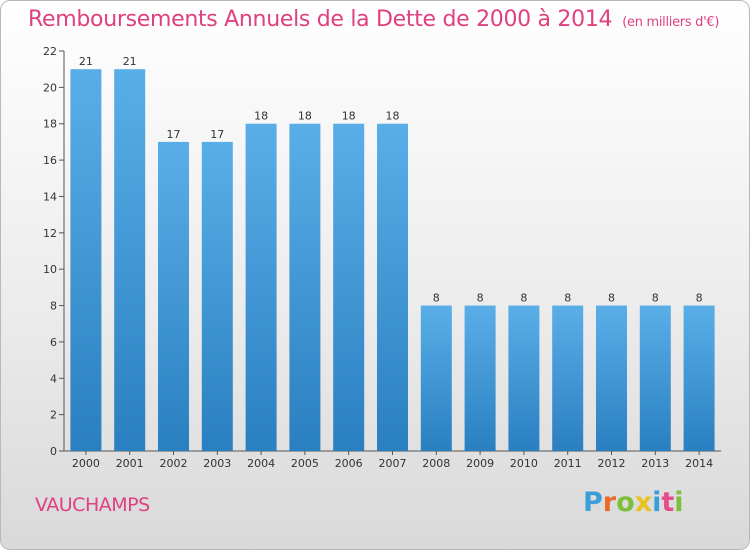  What do you see at coordinates (567, 298) in the screenshot?
I see `value-label-2011: 8` at bounding box center [567, 298].